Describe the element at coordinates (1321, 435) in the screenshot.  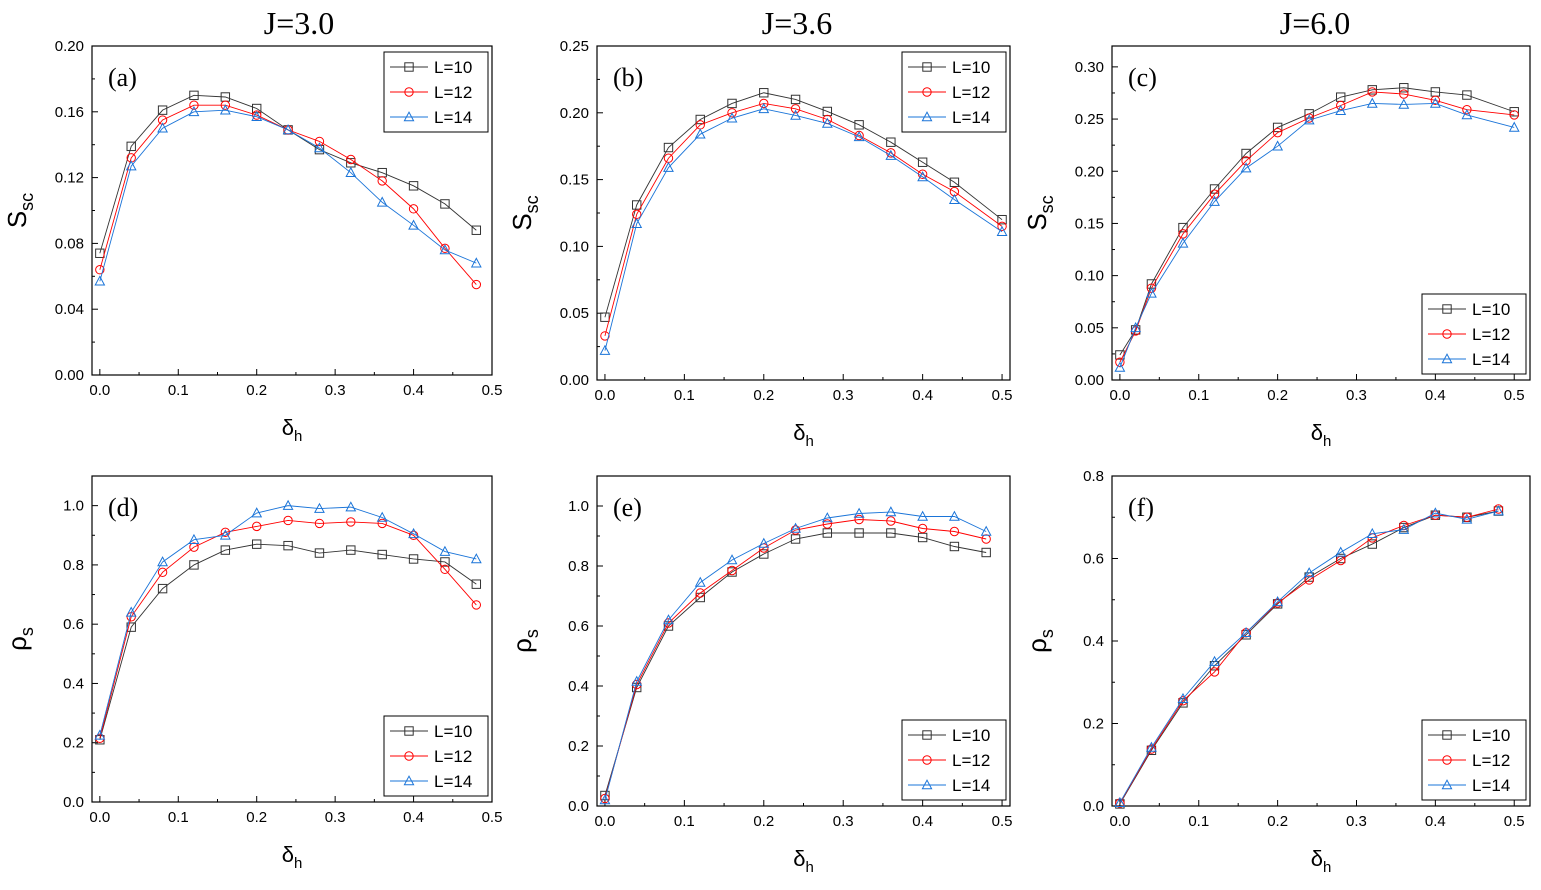
I see `x-axis-label: δh` at that location.